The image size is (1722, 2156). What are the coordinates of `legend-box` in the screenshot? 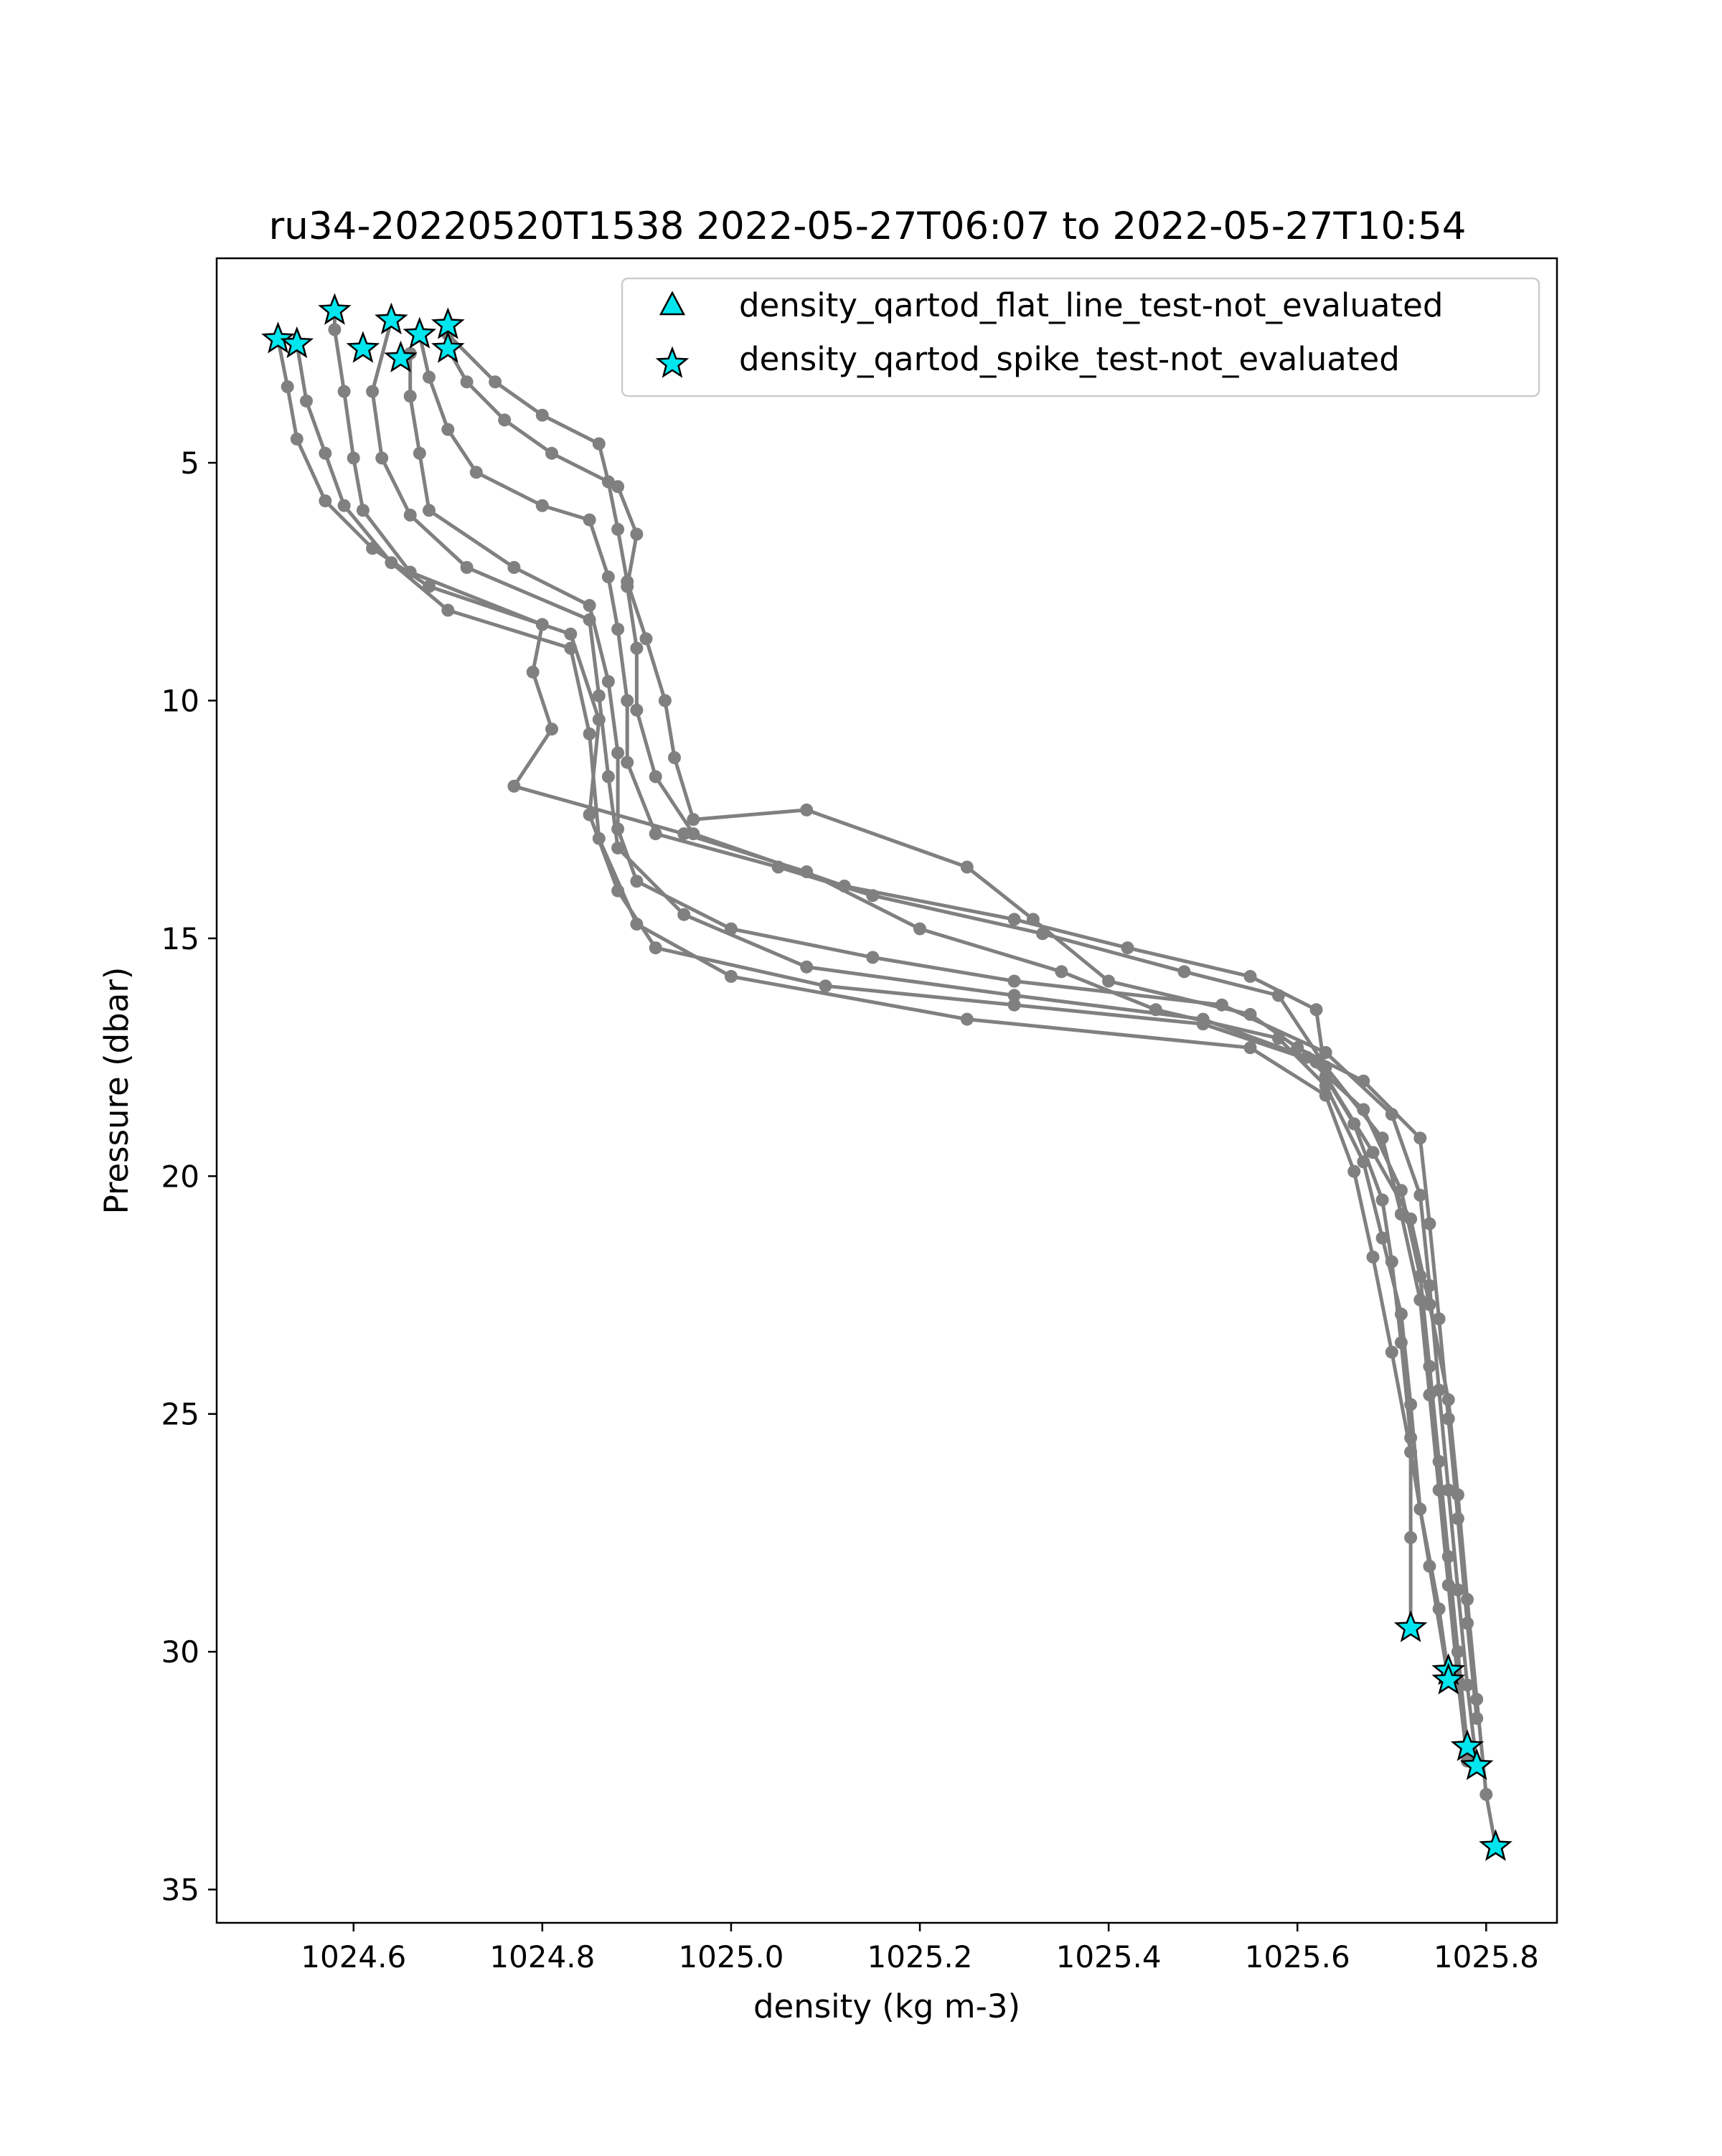 It's located at (1081, 337).